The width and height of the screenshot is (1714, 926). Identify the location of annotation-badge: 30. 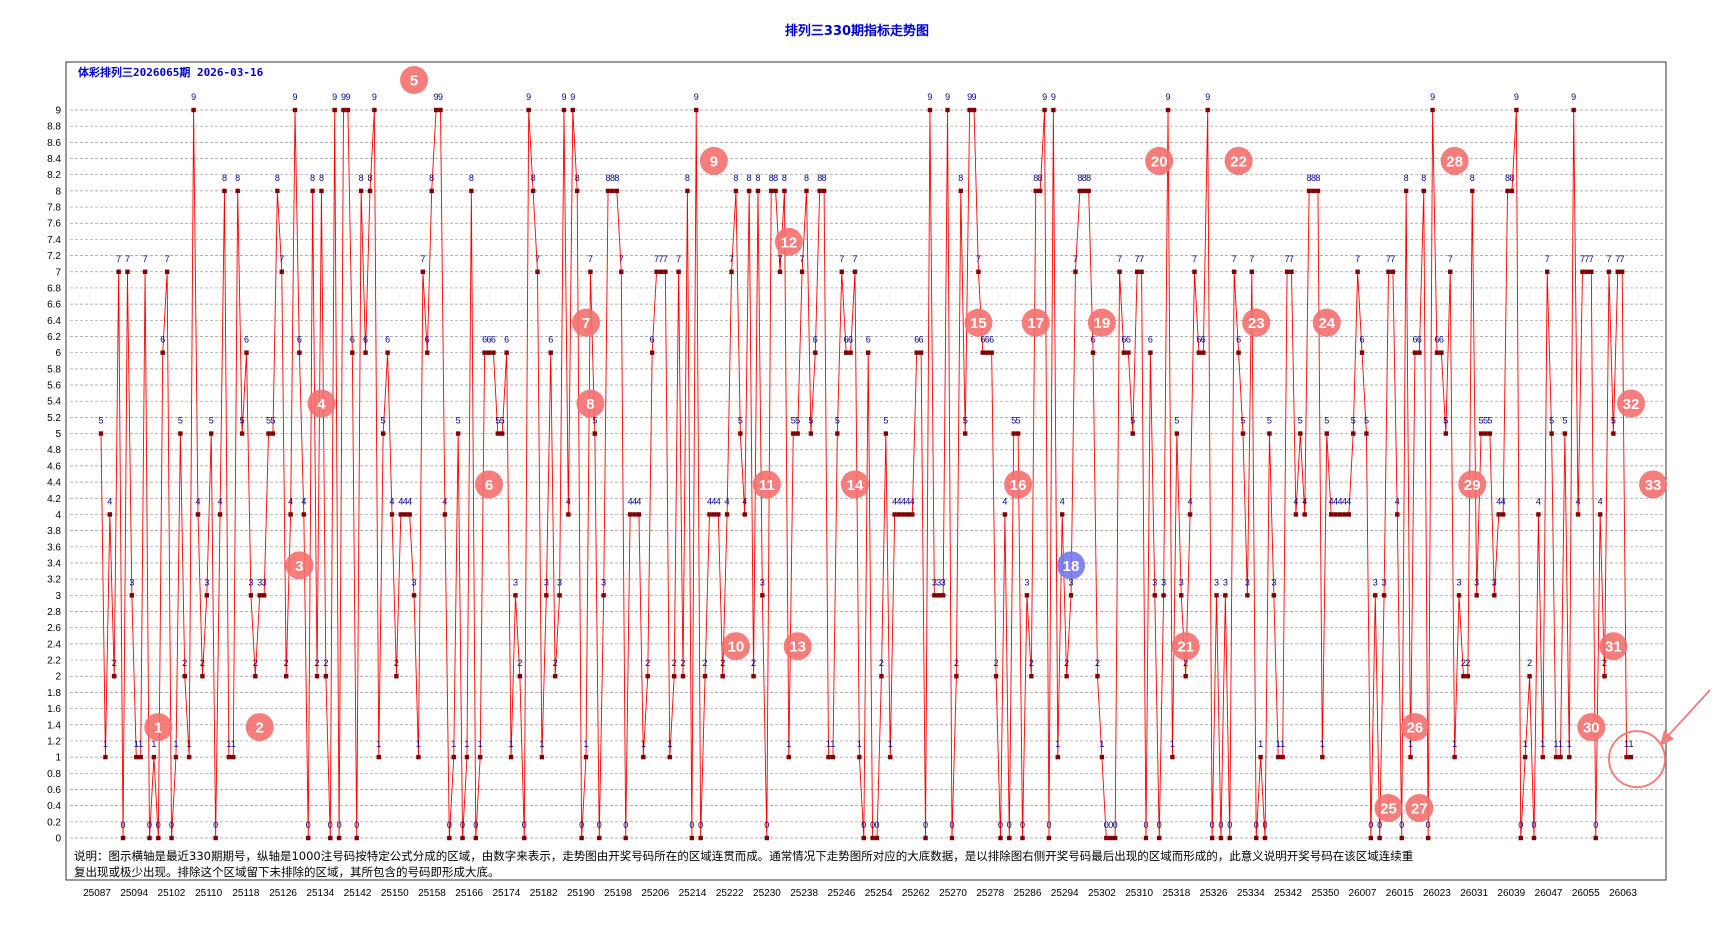
(1591, 727).